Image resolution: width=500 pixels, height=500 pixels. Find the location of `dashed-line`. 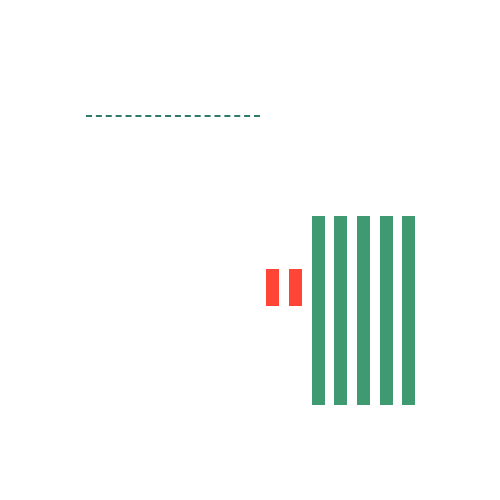

dashed-line is located at coordinates (173, 116).